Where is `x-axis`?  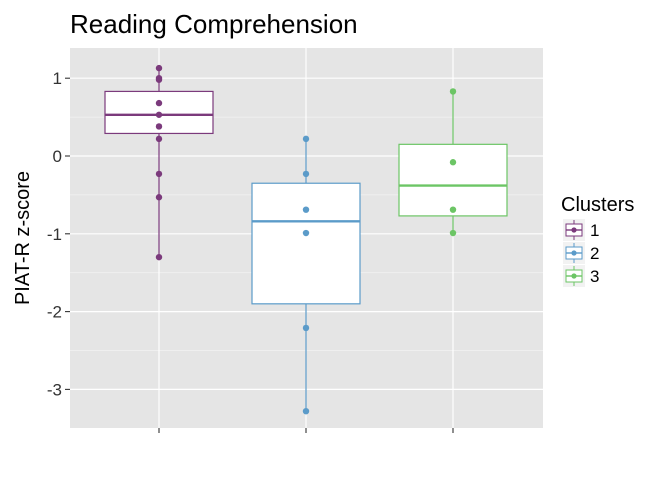 x-axis is located at coordinates (306, 430).